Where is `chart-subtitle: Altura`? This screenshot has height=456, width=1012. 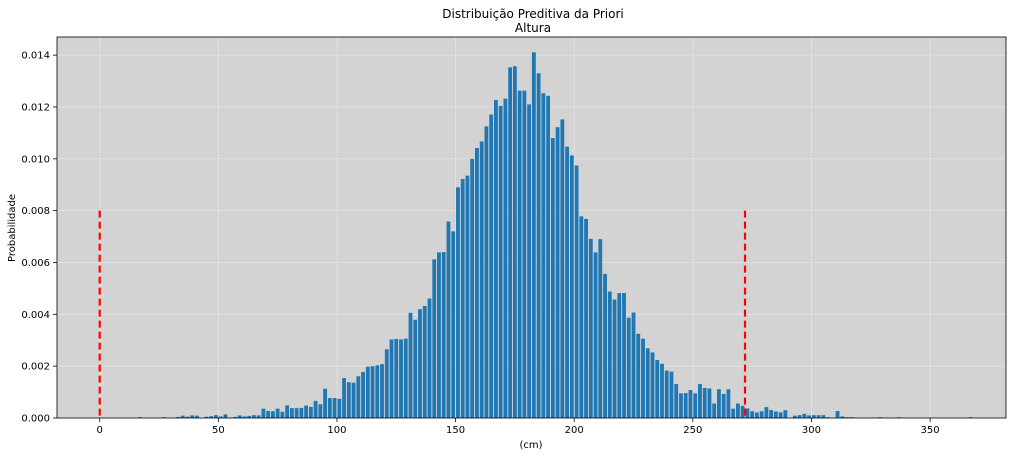
chart-subtitle: Altura is located at coordinates (533, 28).